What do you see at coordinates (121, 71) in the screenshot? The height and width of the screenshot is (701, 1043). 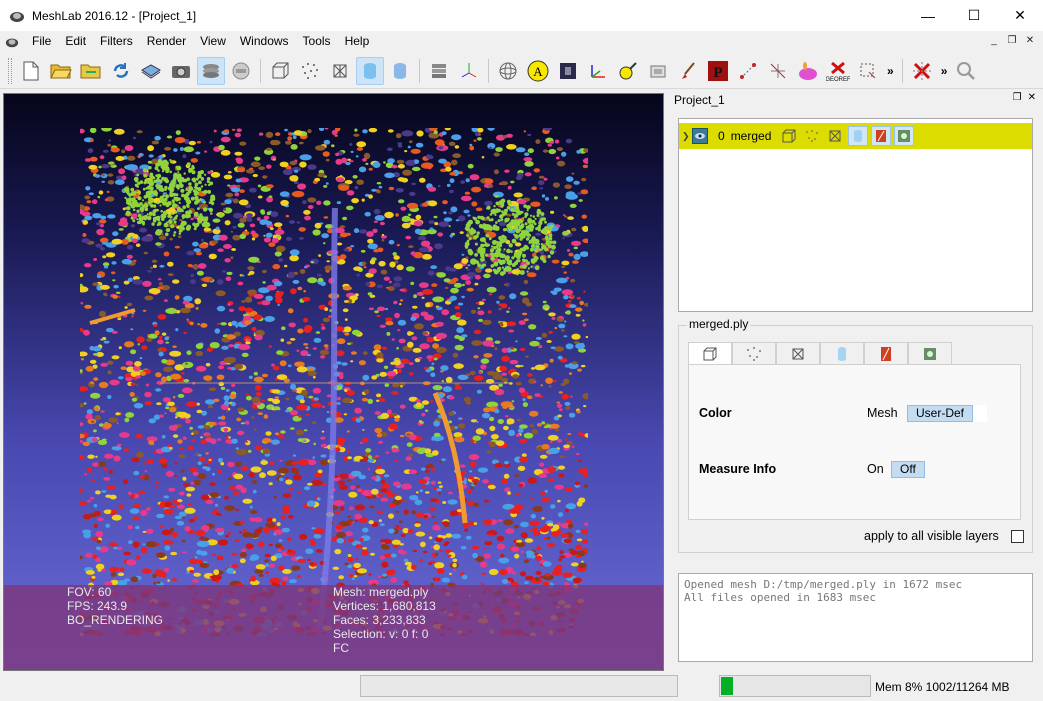 I see `reload-icon` at bounding box center [121, 71].